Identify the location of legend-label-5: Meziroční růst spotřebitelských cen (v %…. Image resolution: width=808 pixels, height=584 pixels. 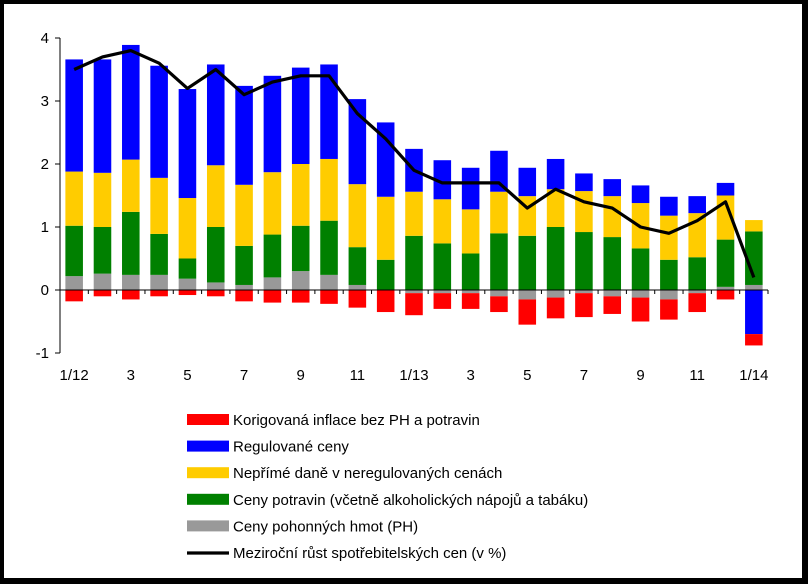
(369, 553).